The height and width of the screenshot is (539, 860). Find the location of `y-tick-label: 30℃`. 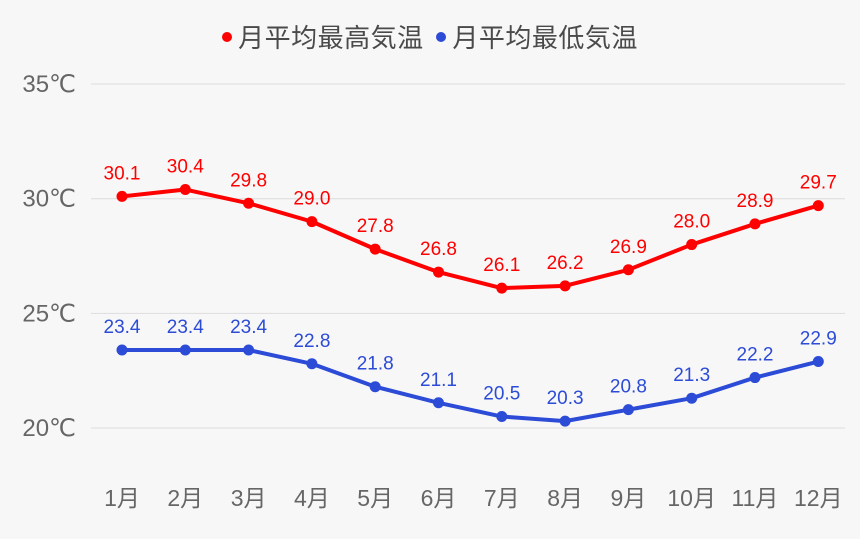

y-tick-label: 30℃ is located at coordinates (49, 199).